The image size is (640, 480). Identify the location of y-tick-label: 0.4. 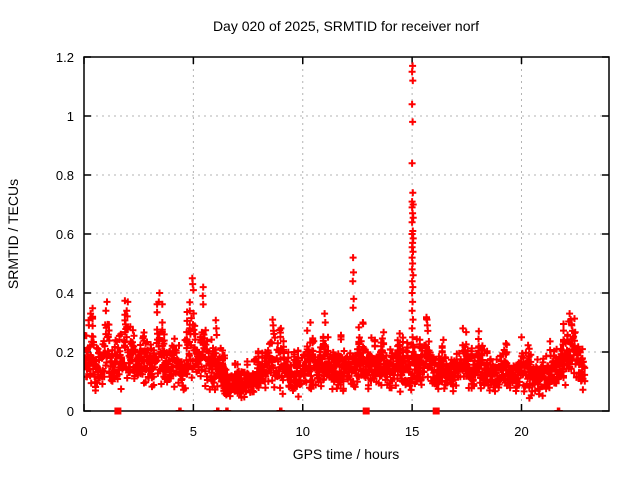
(65, 293).